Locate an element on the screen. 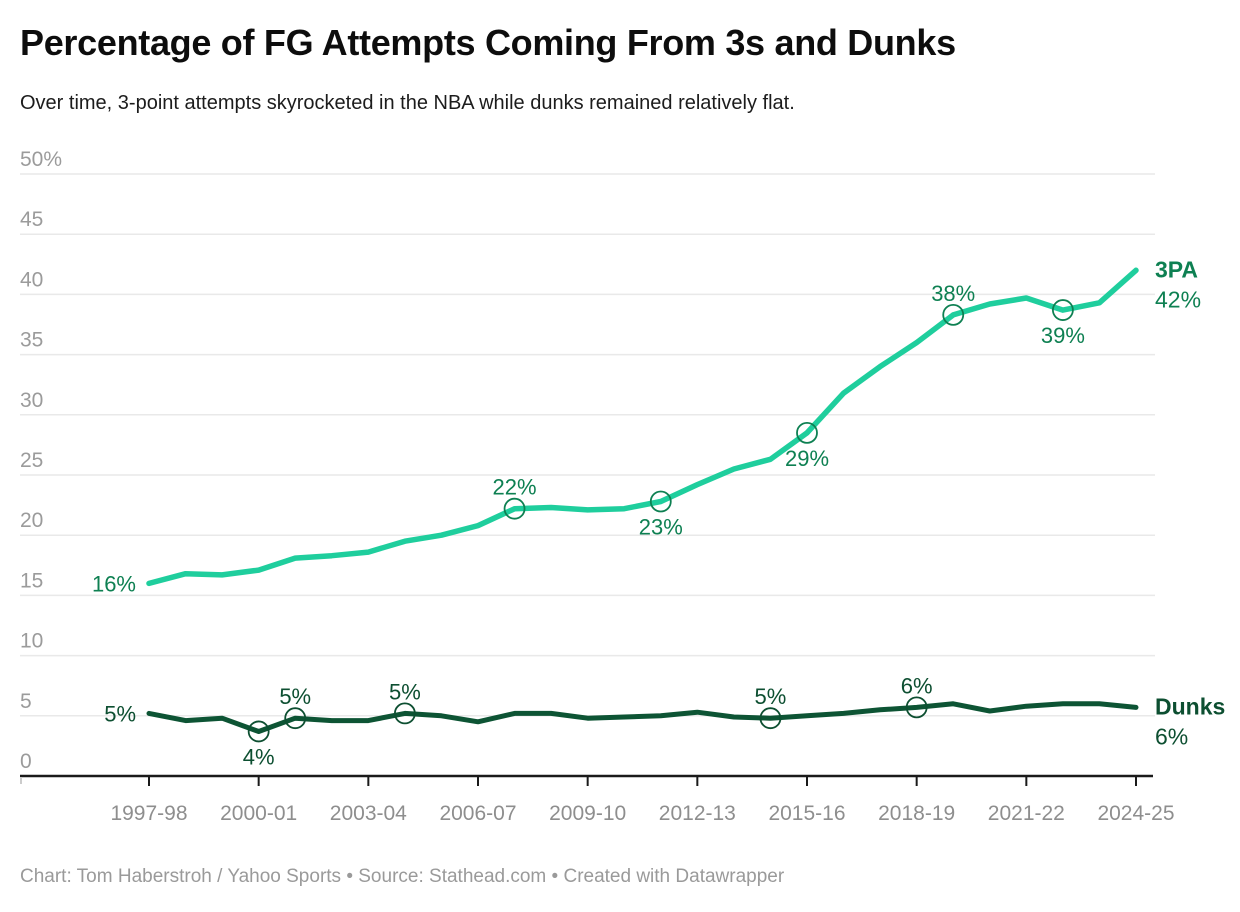  x-axis-tick-label: 2012-13 is located at coordinates (697, 813).